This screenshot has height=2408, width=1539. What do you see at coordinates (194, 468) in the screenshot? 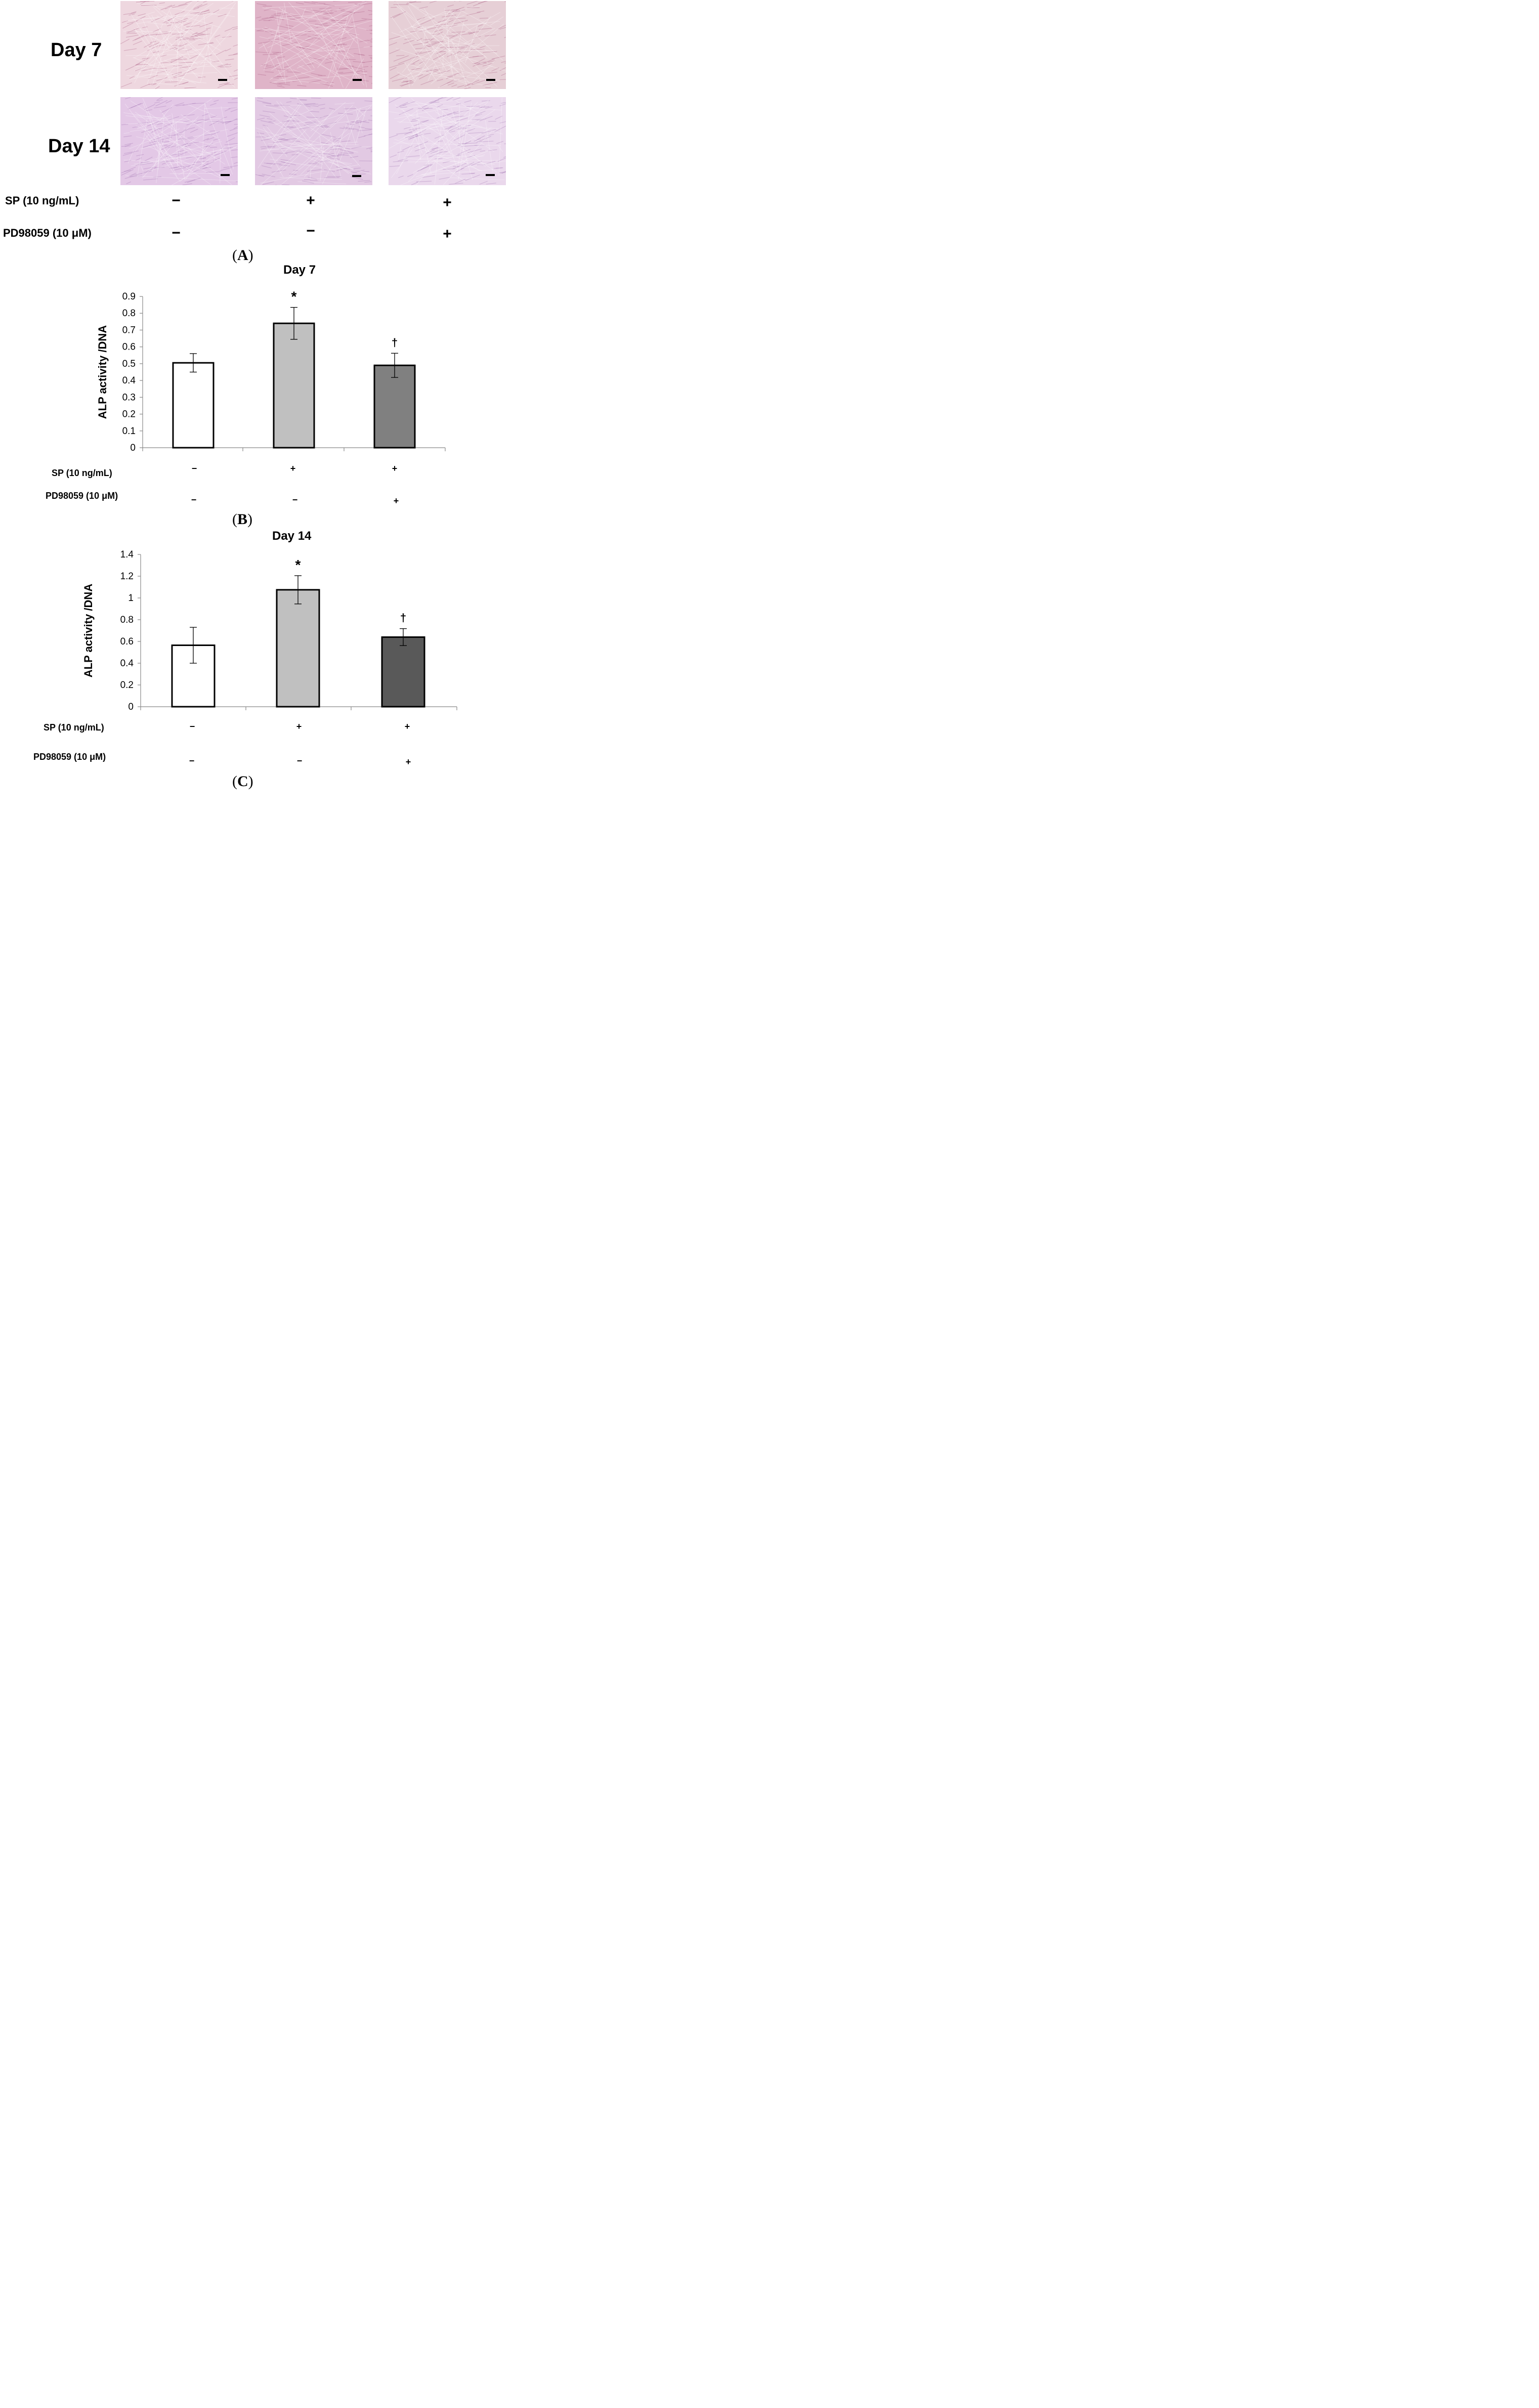
I see `sp-sign-control: −` at bounding box center [194, 468].